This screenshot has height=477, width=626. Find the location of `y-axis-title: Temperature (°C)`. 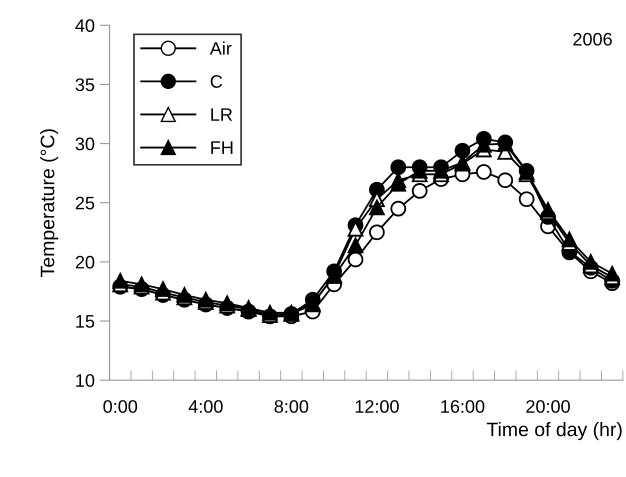

y-axis-title: Temperature (°C) is located at coordinates (49, 203).